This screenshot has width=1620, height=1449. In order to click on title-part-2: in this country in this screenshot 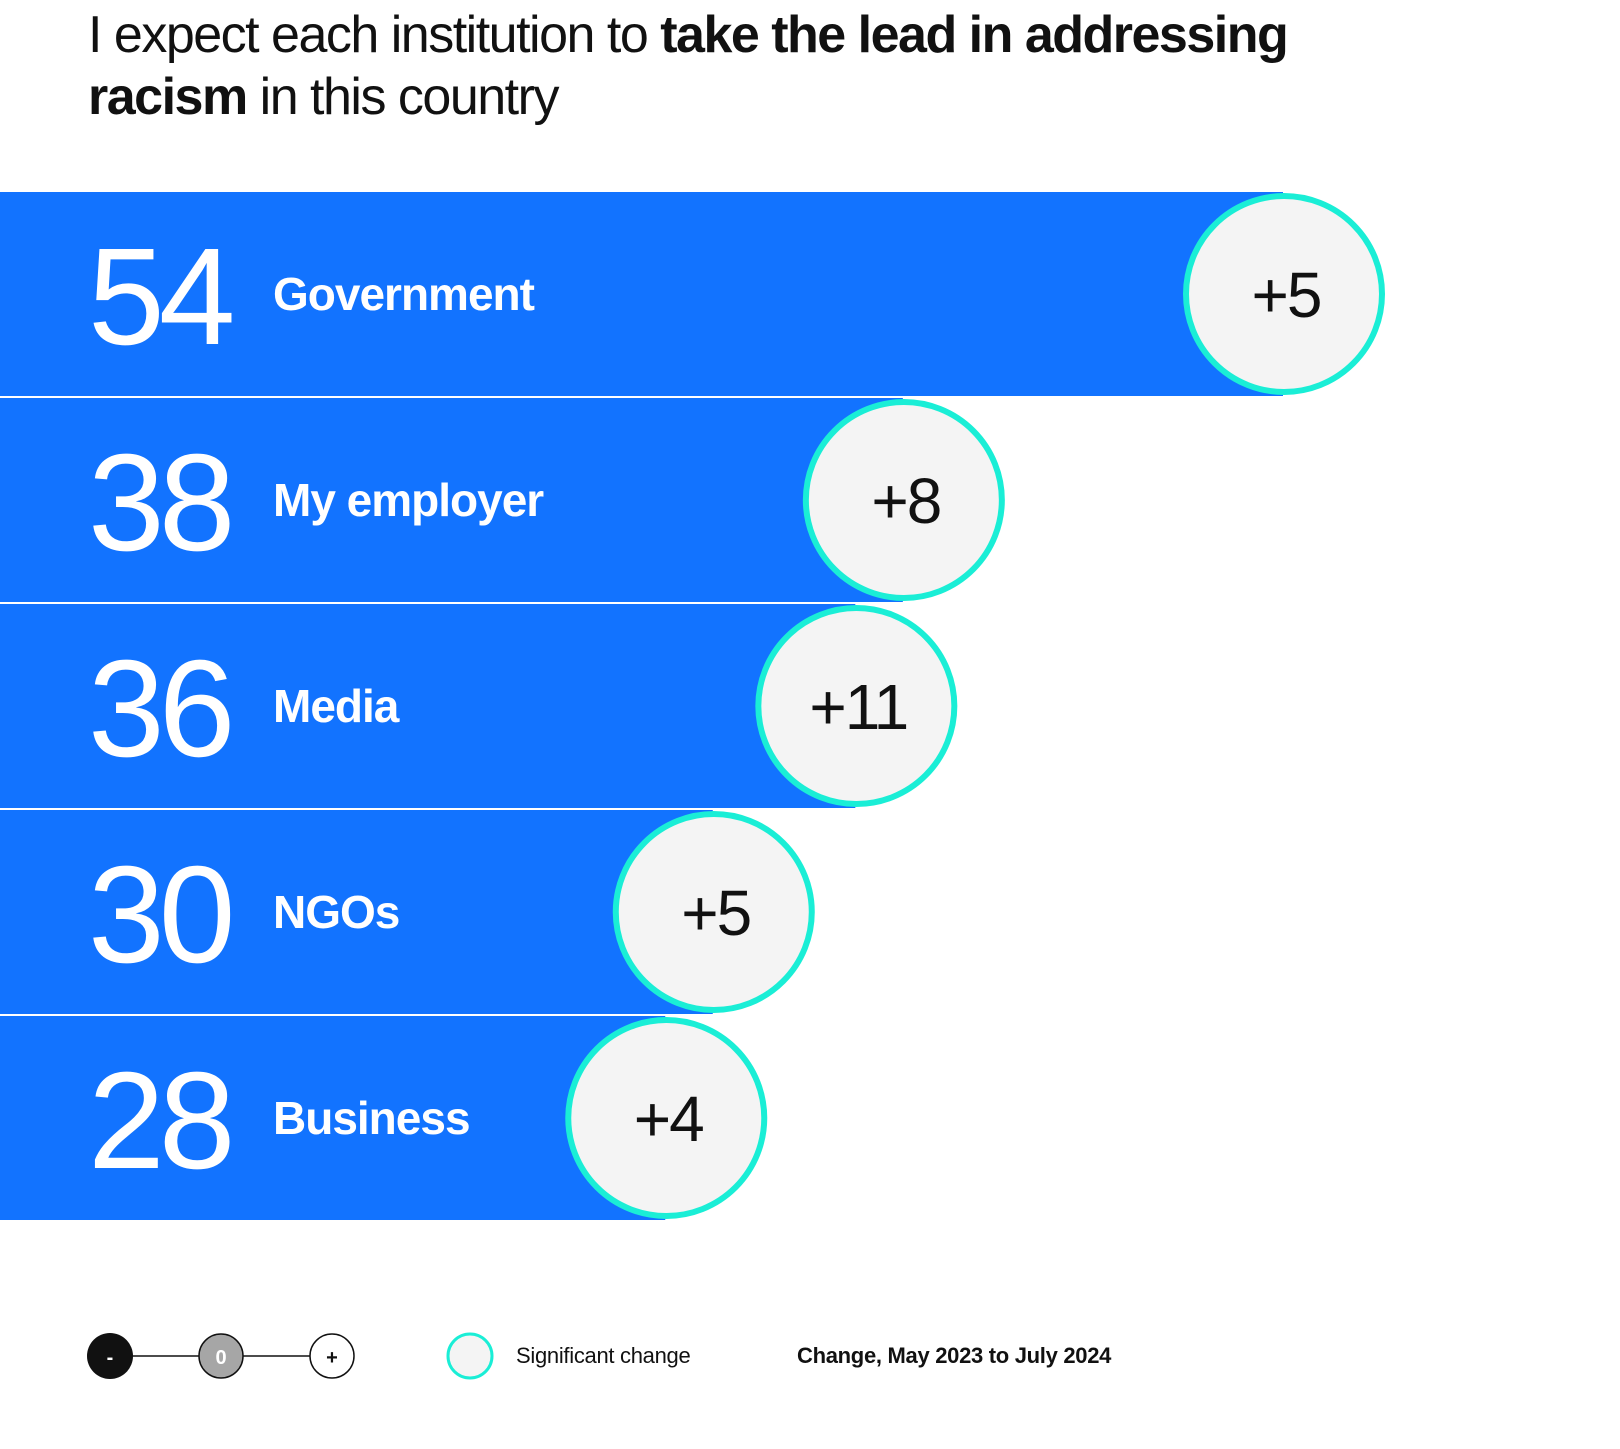, I will do `click(403, 97)`.